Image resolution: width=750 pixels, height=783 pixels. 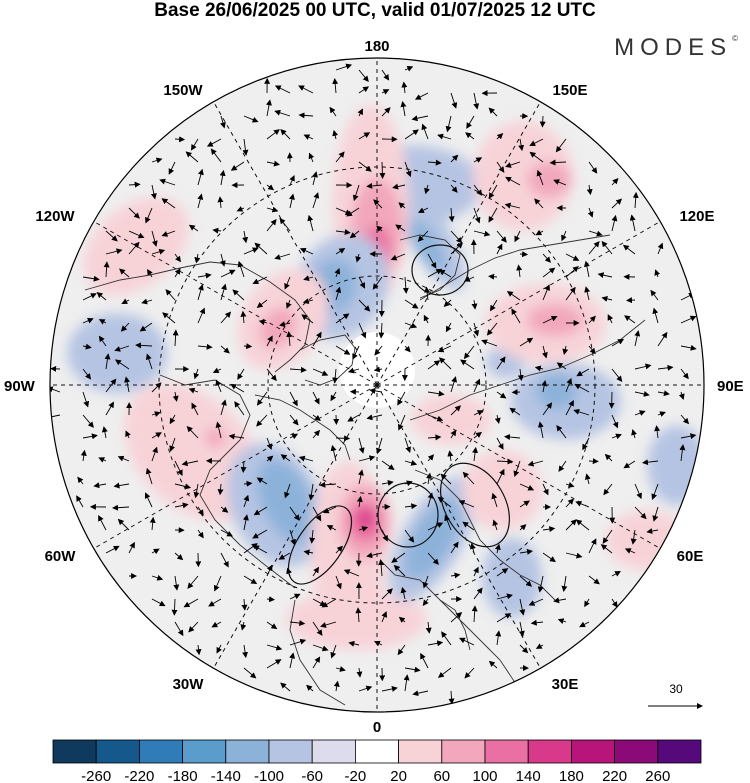 I want to click on colorbar-tick-label: 20, so click(x=398, y=775).